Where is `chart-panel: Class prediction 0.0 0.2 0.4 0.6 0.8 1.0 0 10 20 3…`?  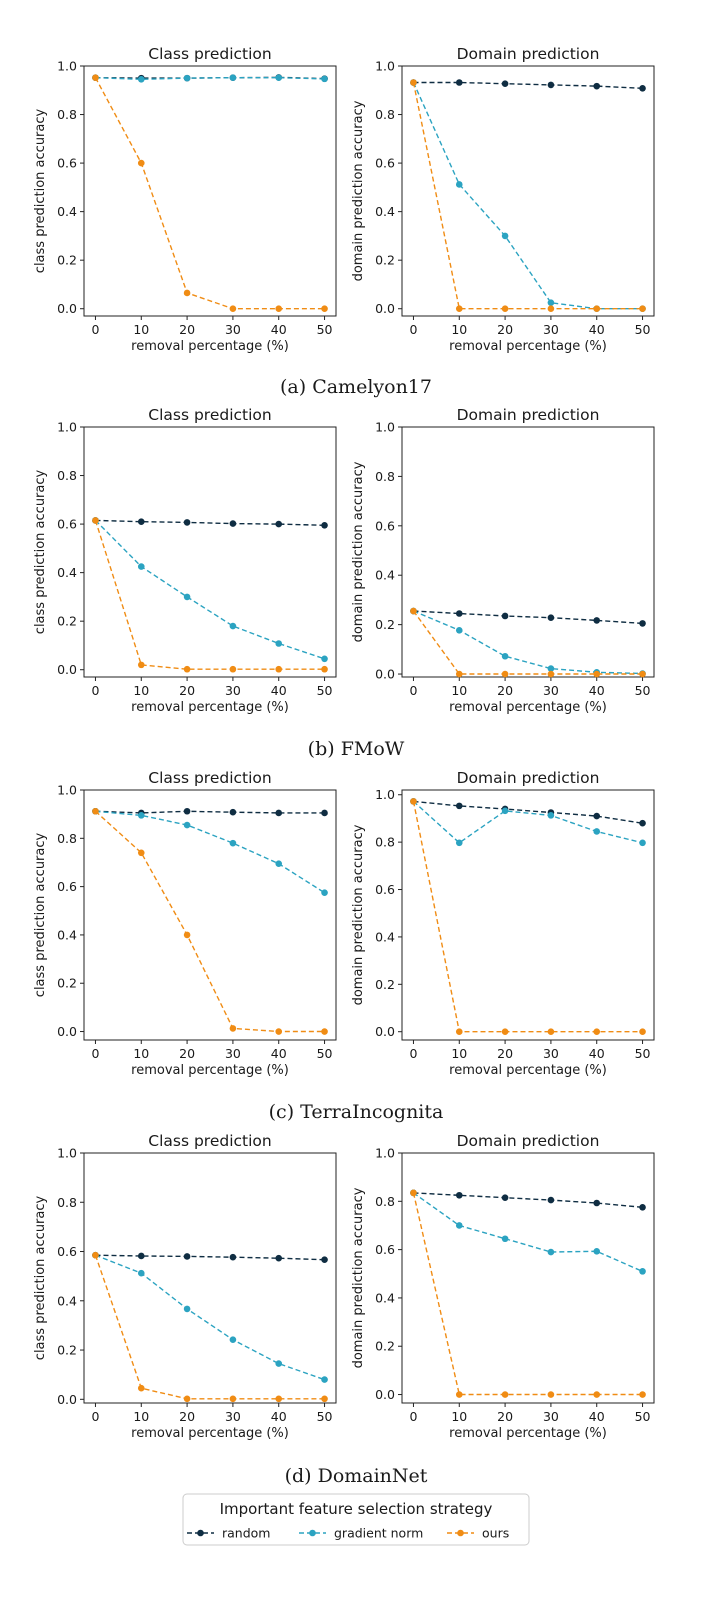 chart-panel: Class prediction 0.0 0.2 0.4 0.6 0.8 1.0 0 10 20 3… is located at coordinates (185, 1286).